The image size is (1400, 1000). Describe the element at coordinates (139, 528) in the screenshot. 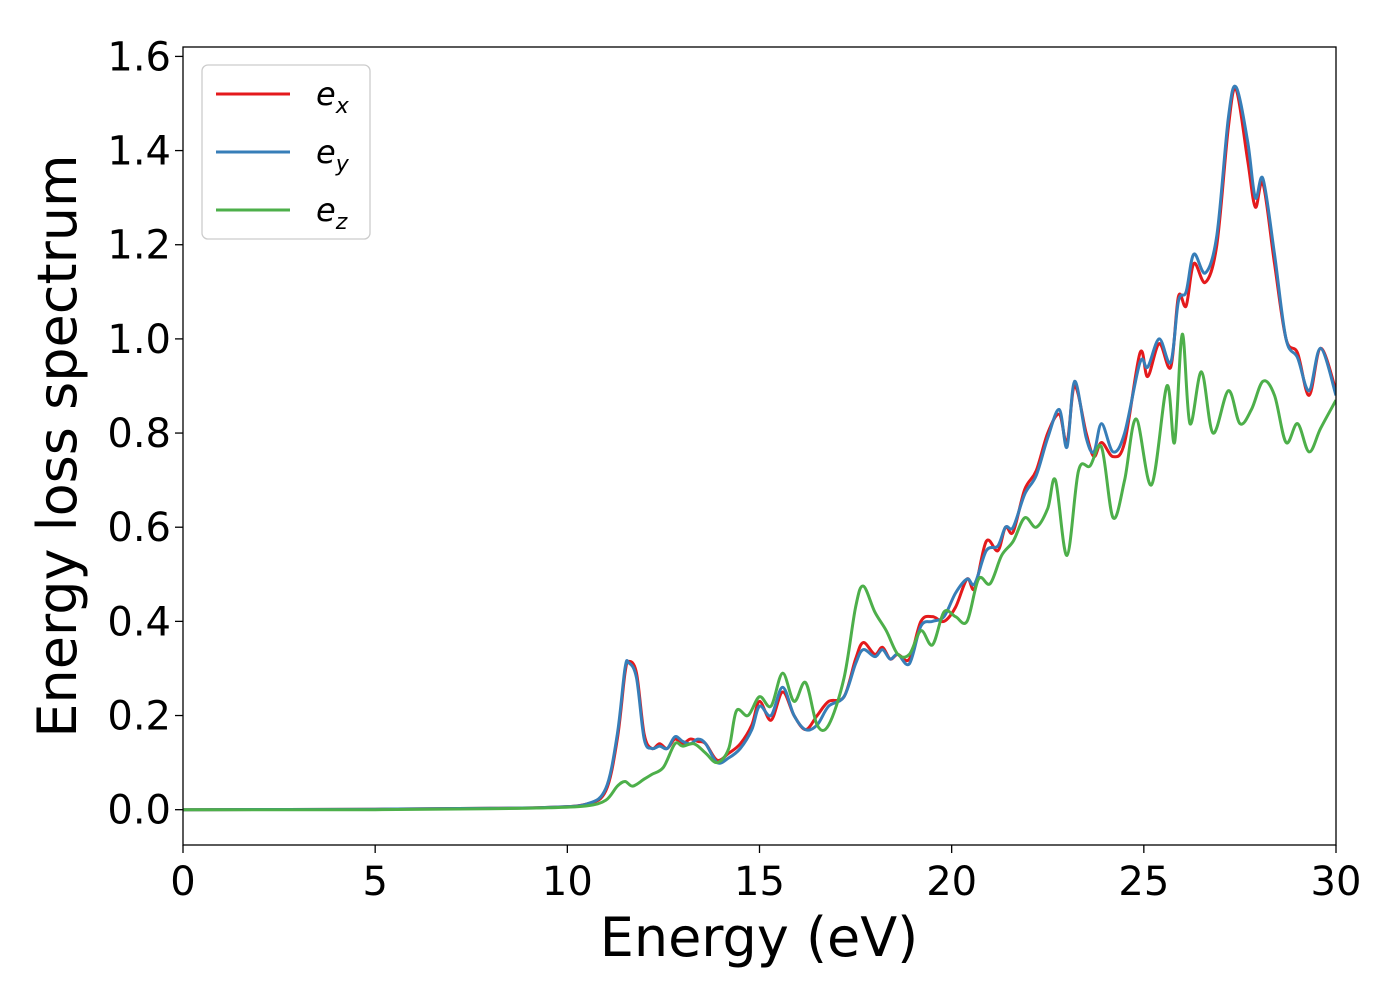

I see `y-tick-label: 0.6` at that location.